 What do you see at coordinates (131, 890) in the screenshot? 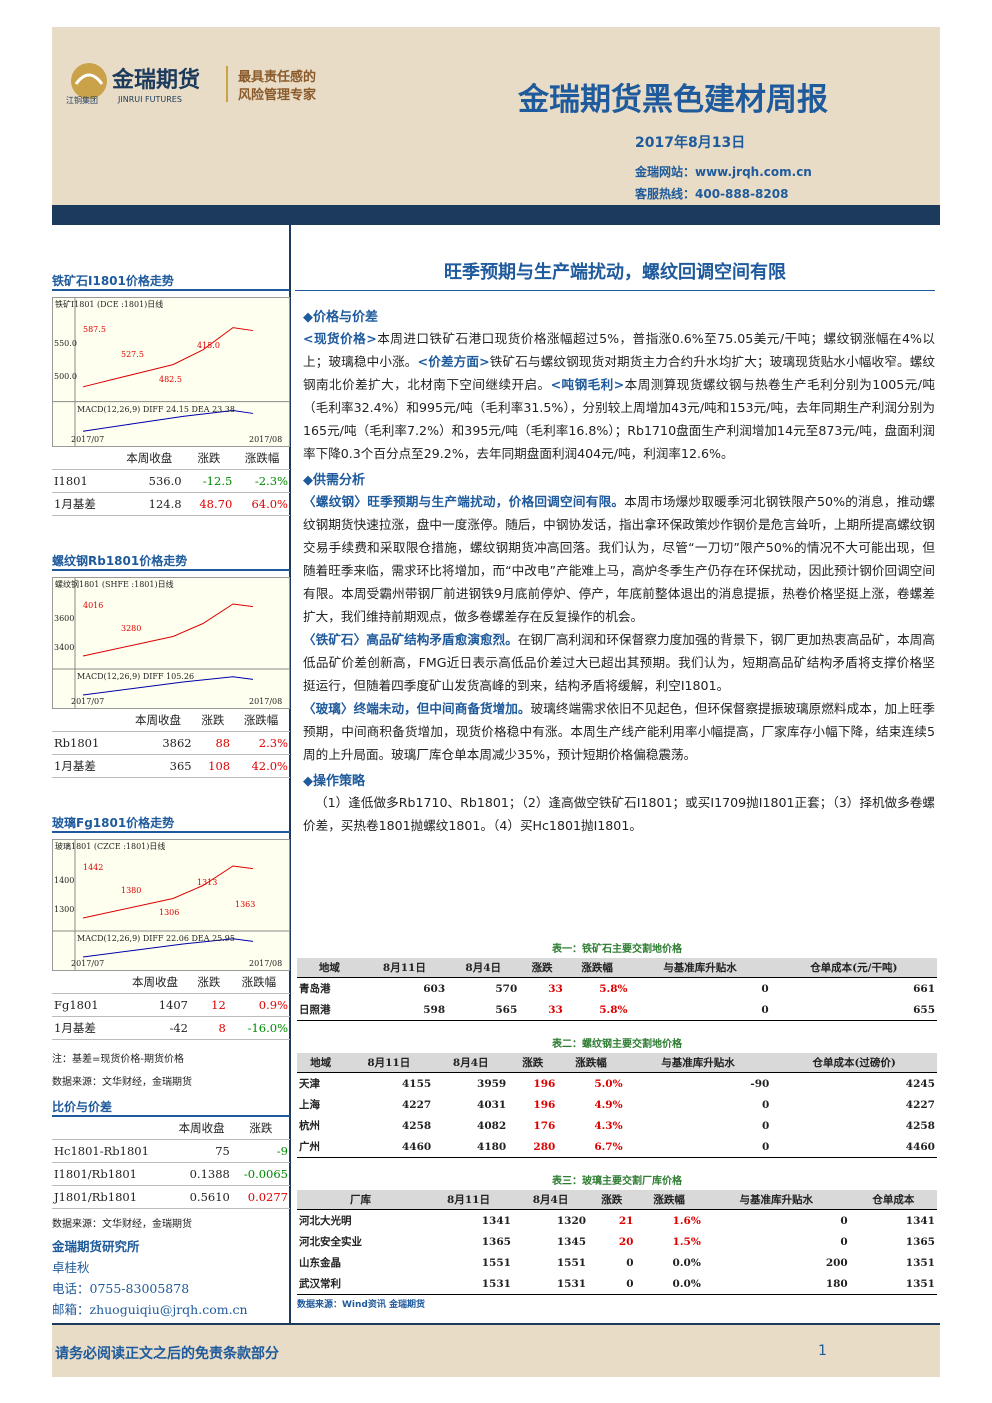
I see `value-label: 1380` at bounding box center [131, 890].